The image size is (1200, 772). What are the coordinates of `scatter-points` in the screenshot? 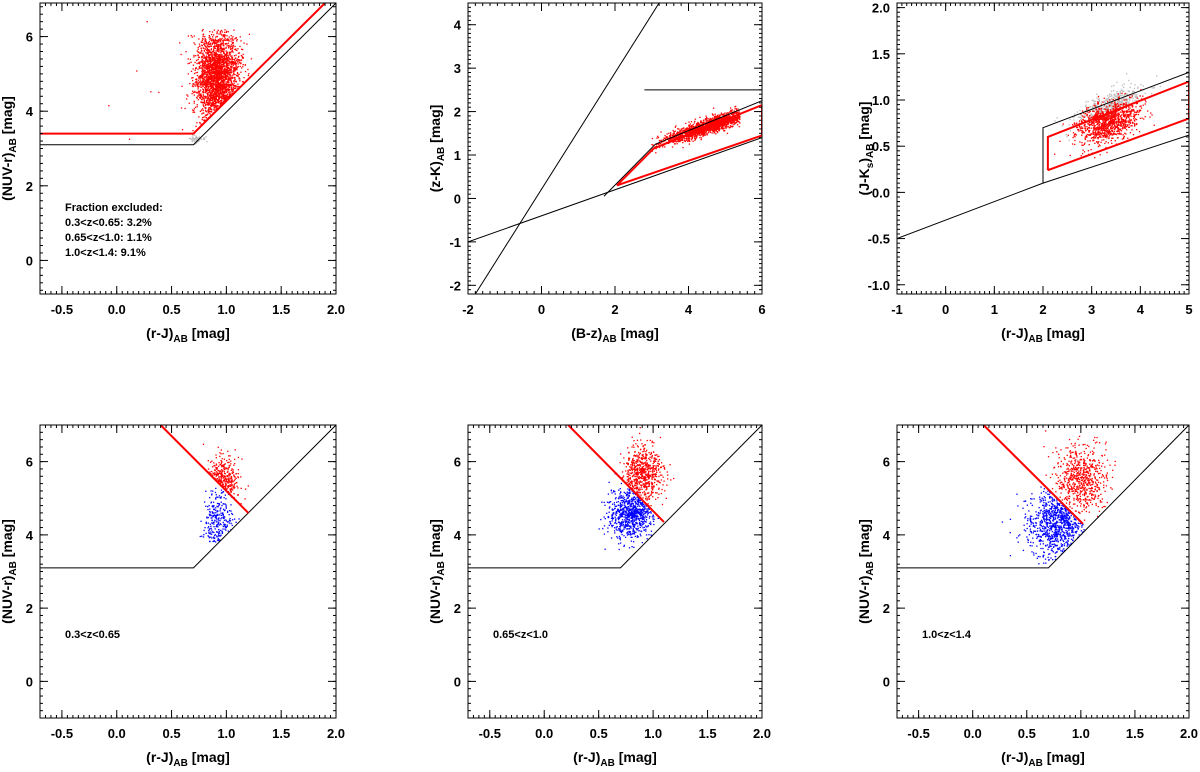 It's located at (180, 83).